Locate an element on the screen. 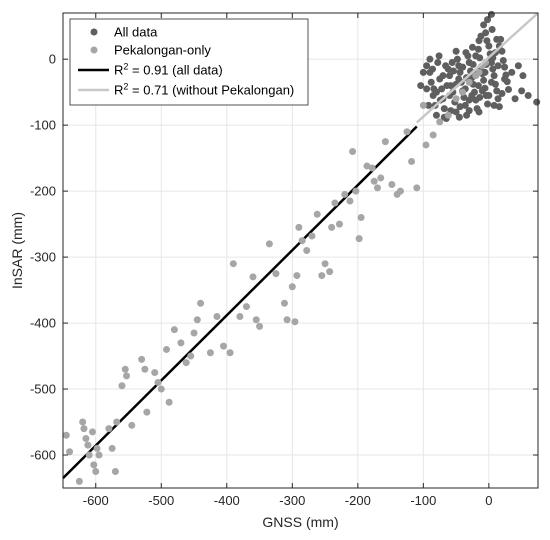 This screenshot has width=550, height=540. x-tick-label: -100 is located at coordinates (423, 500).